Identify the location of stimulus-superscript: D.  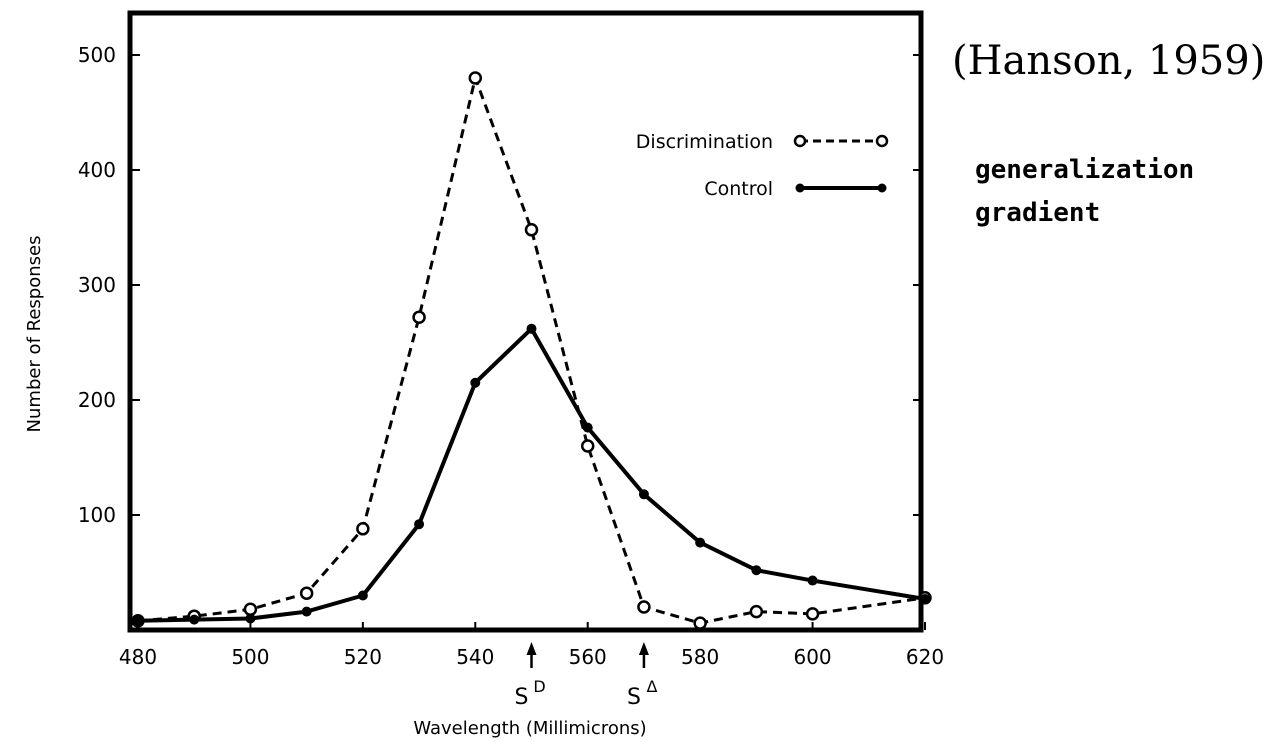
(539, 686).